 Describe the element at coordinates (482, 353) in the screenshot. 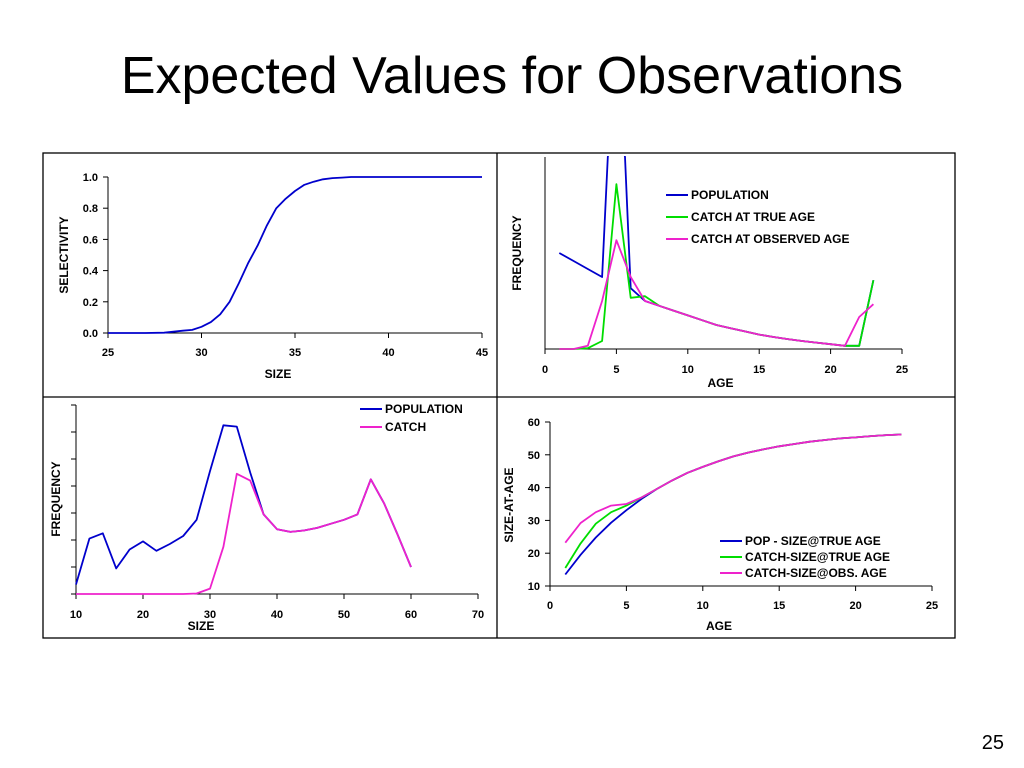

I see `x-tick-label: 45` at that location.